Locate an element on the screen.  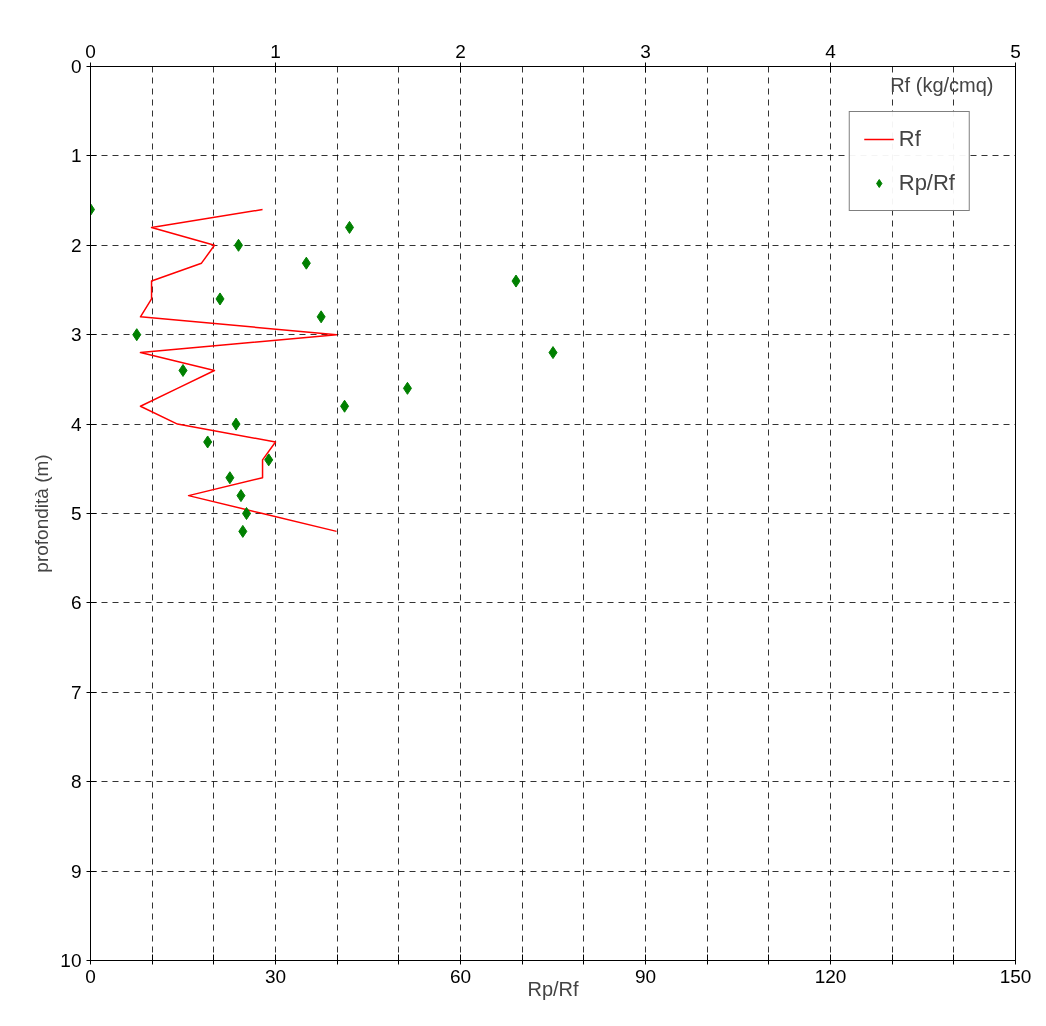
x2-axis-title: Rf (kg/cmq) is located at coordinates (942, 84).